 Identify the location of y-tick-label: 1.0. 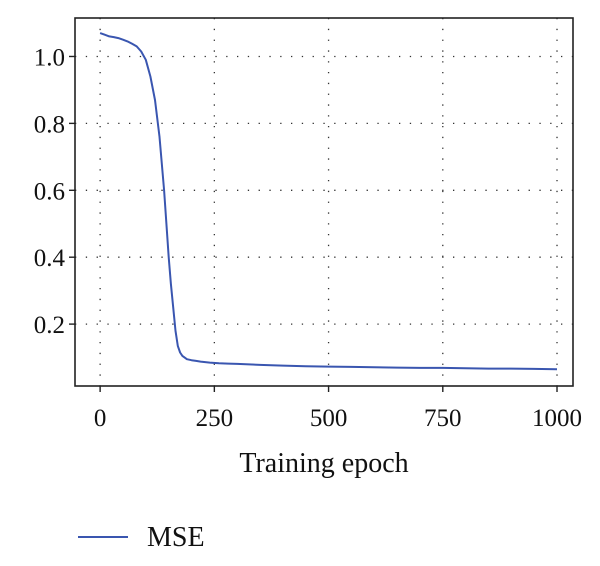
(49, 57).